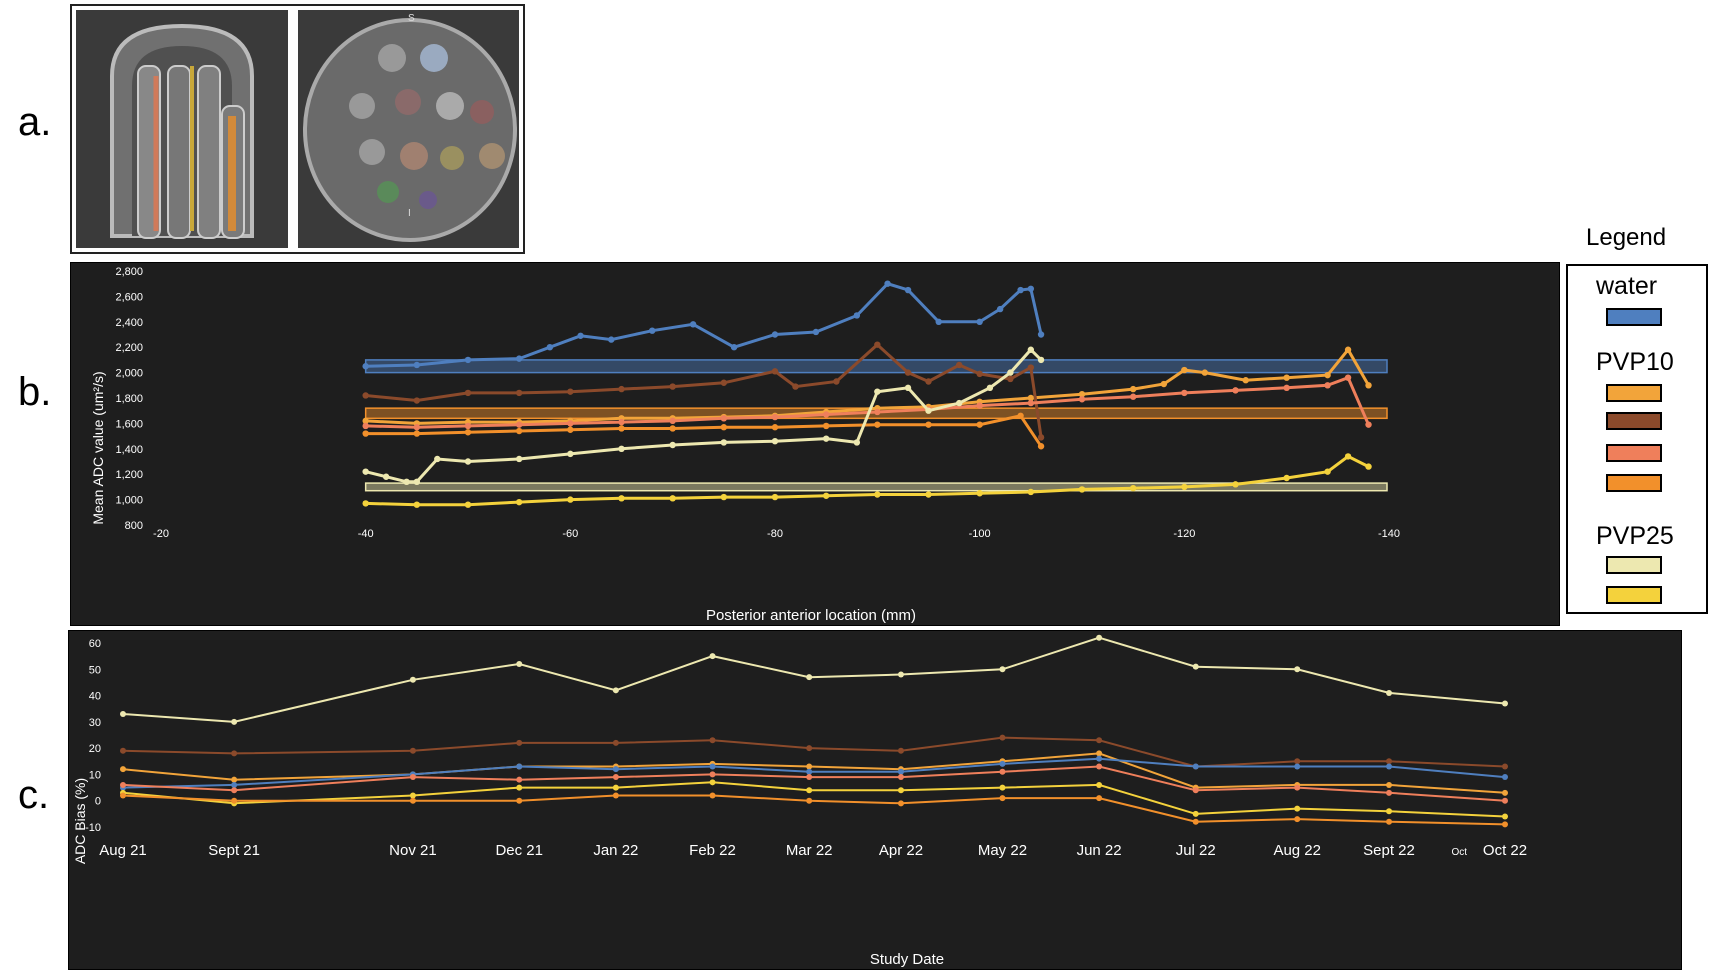  What do you see at coordinates (95, 697) in the screenshot?
I see `y-tick-label: 40` at bounding box center [95, 697].